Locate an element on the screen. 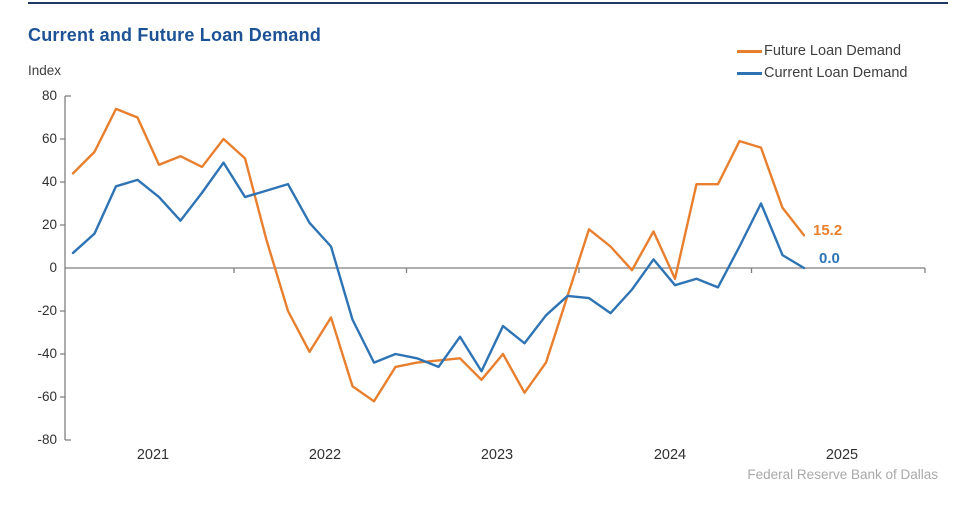  y-tick-label: 0 is located at coordinates (53, 267).